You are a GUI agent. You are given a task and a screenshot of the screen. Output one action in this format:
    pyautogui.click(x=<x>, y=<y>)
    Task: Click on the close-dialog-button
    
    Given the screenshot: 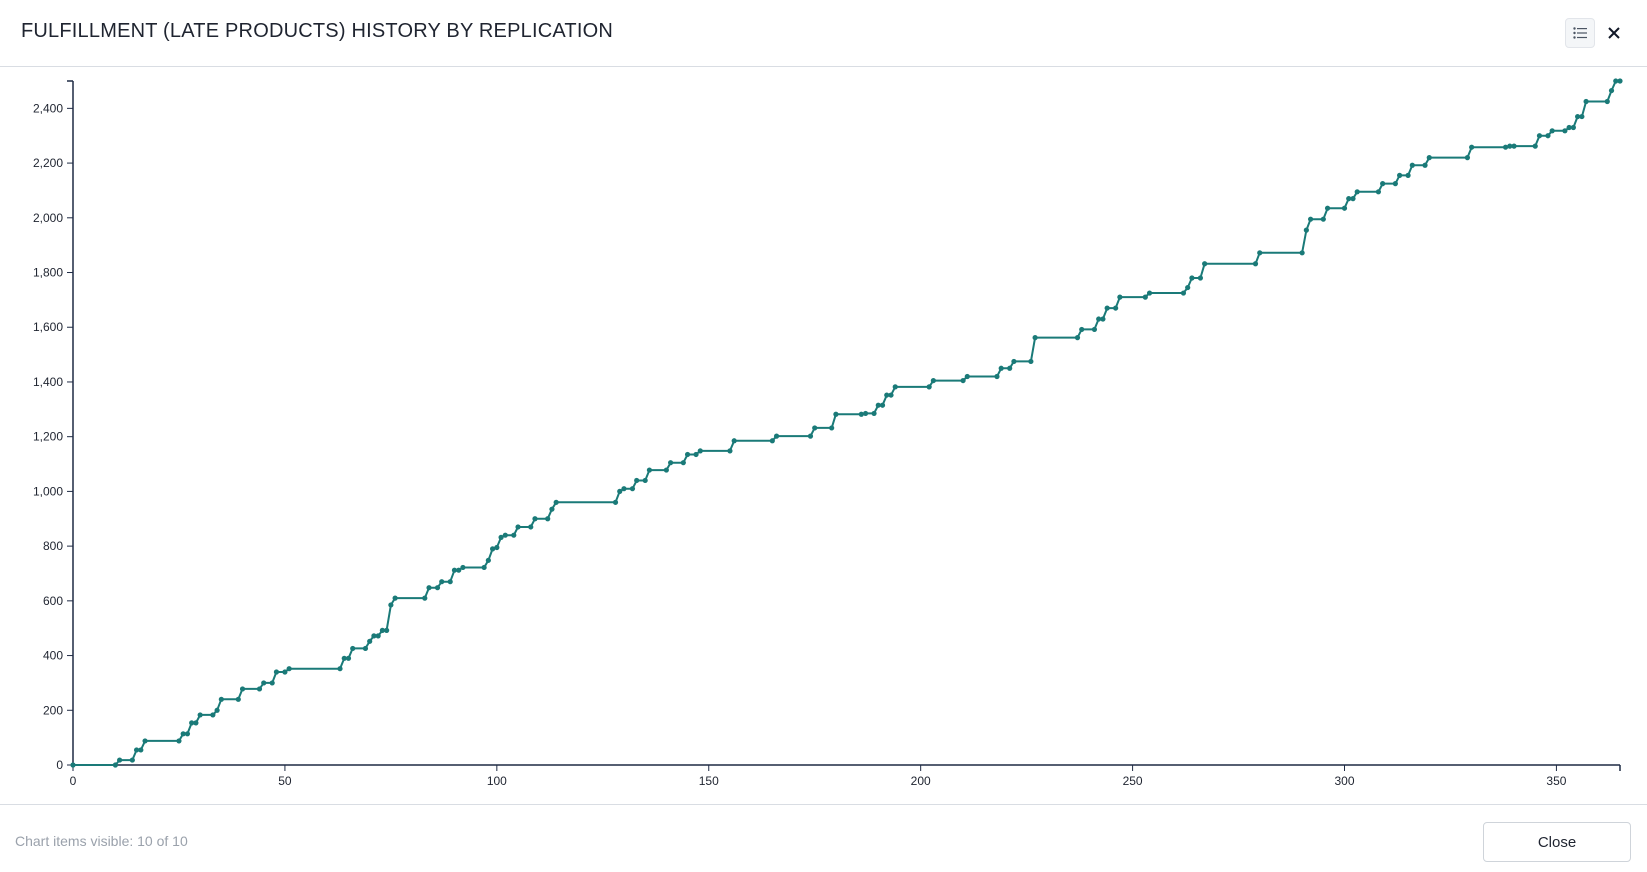 What is the action you would take?
    pyautogui.click(x=1614, y=33)
    